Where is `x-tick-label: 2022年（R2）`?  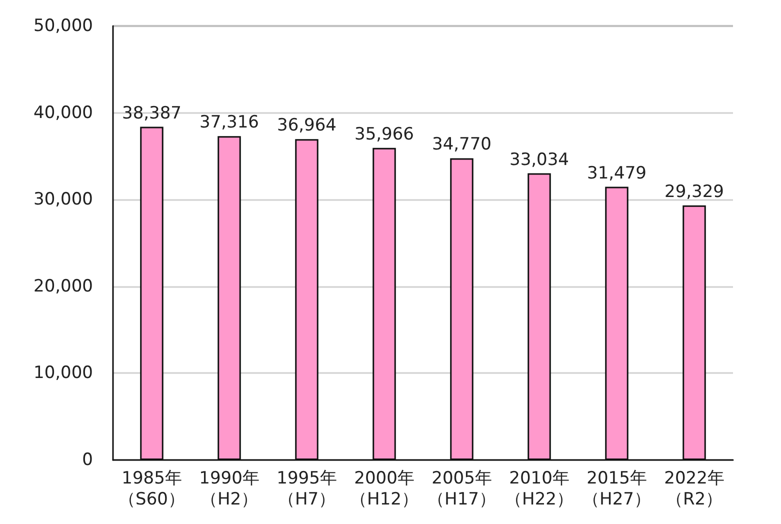
x-tick-label: 2022年（R2） is located at coordinates (694, 489).